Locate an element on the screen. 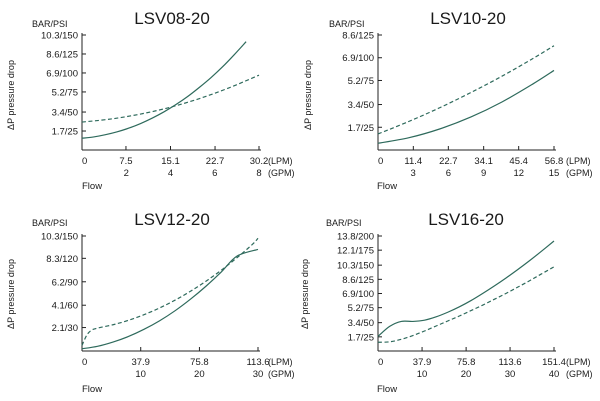 Image resolution: width=600 pixels, height=401 pixels. x-tick-label-gpm: 8 is located at coordinates (258, 173).